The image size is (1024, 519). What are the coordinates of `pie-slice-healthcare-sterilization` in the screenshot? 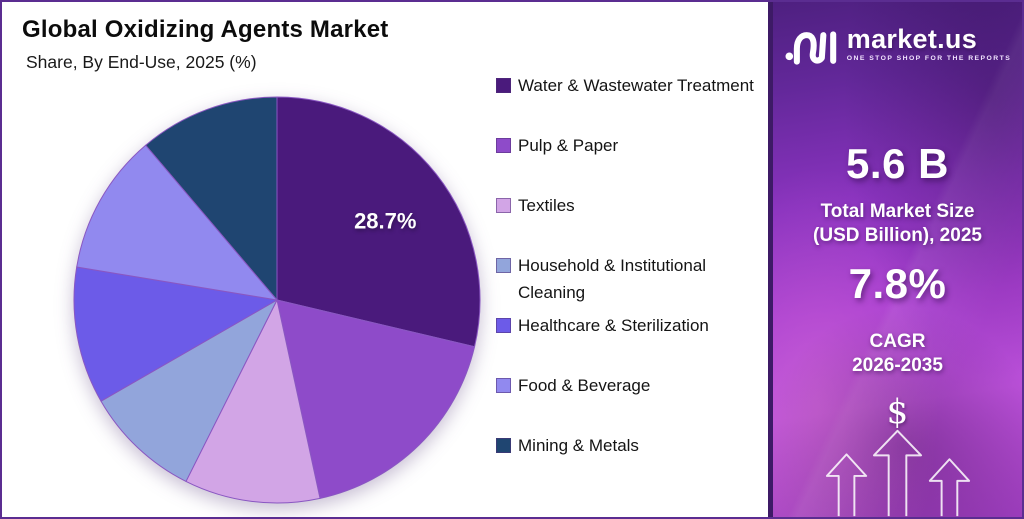 It's located at (175, 334).